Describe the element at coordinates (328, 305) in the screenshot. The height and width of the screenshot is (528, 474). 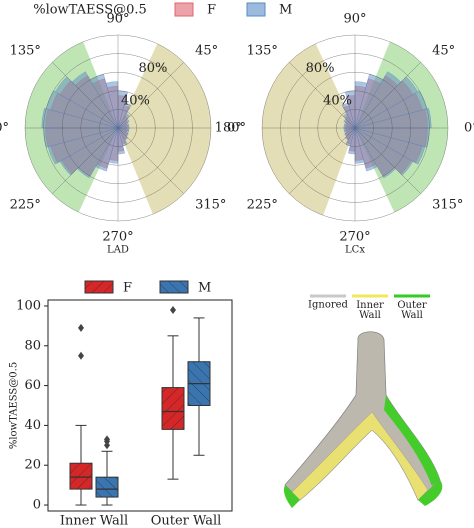
I see `legend-label: Ignored` at that location.